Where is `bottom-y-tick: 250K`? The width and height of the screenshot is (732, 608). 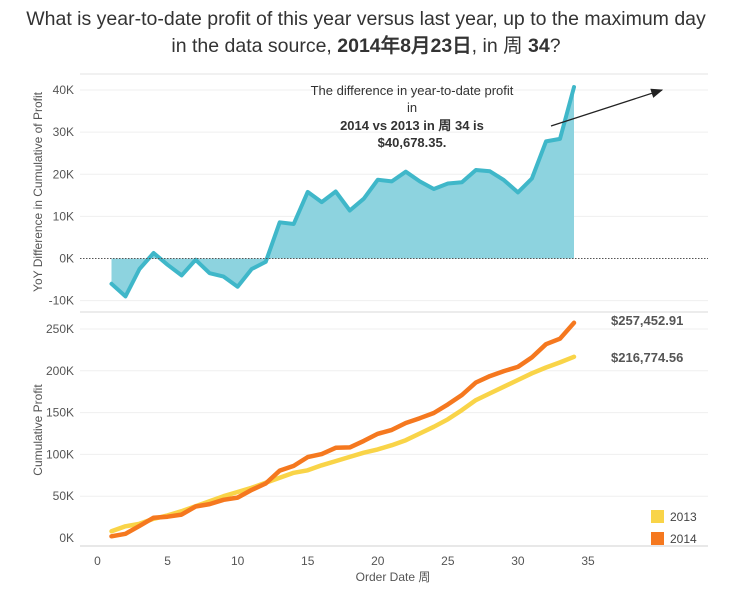
bottom-y-tick: 250K is located at coordinates (60, 329).